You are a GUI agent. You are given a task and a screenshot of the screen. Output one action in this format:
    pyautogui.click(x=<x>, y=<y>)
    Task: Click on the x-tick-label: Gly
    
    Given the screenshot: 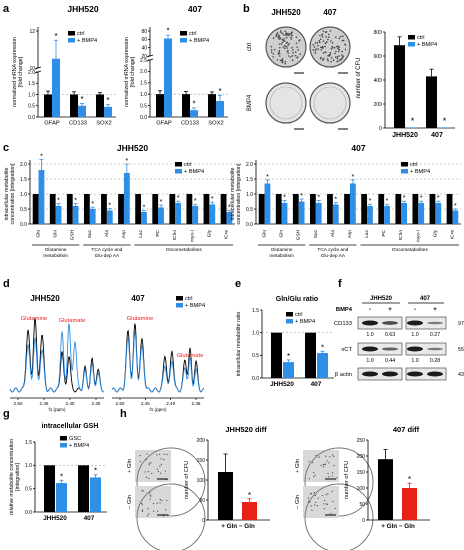 What is the action you would take?
    pyautogui.click(x=435, y=233)
    